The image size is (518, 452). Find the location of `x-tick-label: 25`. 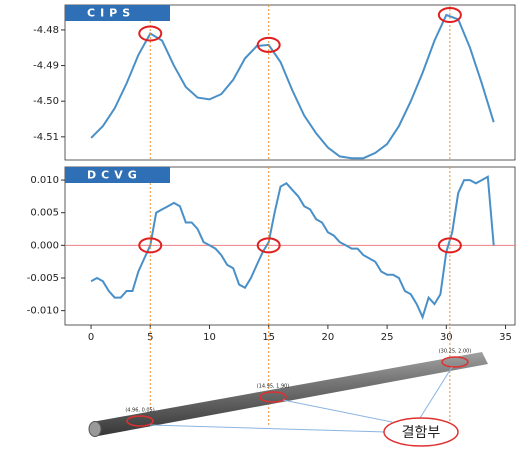

x-tick-label: 25 is located at coordinates (387, 337).